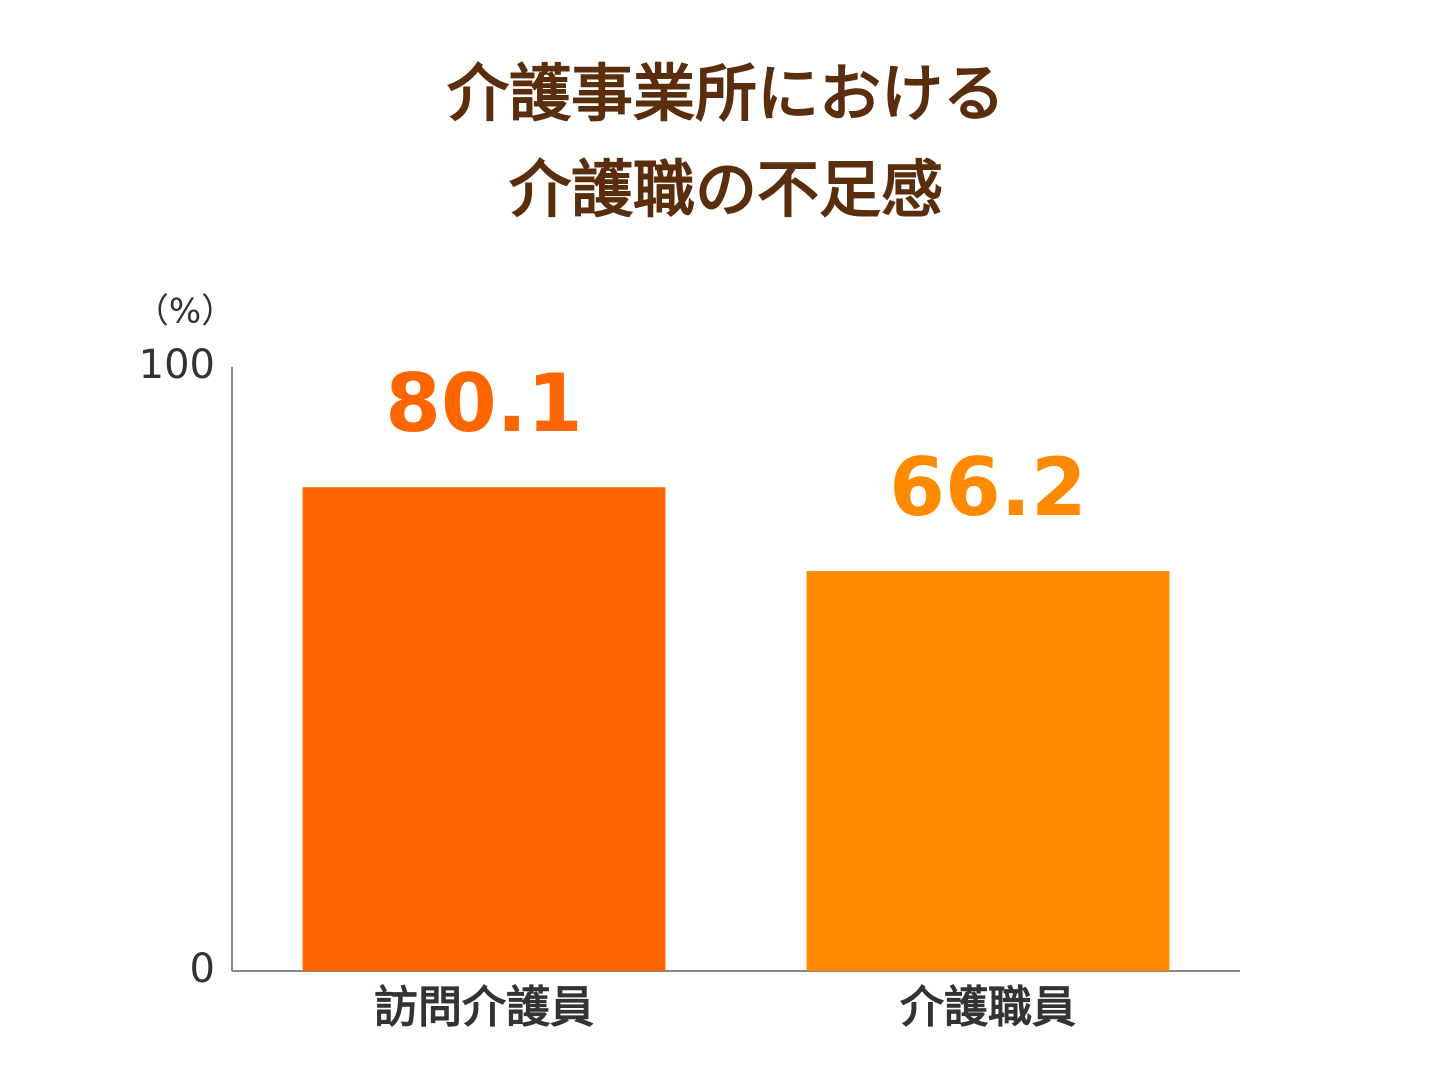 This screenshot has width=1452, height=1089. Describe the element at coordinates (177, 365) in the screenshot. I see `y-tick-label: 100` at that location.